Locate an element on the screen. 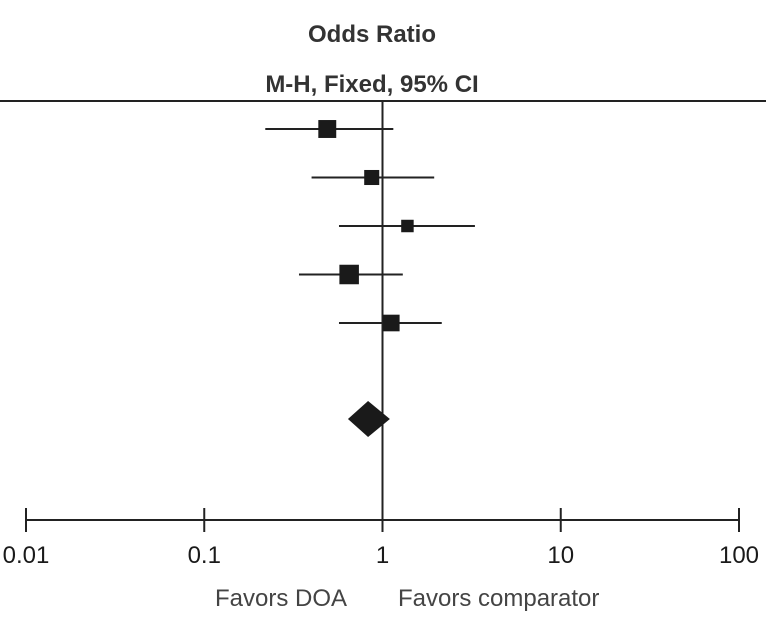 The width and height of the screenshot is (766, 617). favors-left-label: Favors DOA is located at coordinates (281, 598).